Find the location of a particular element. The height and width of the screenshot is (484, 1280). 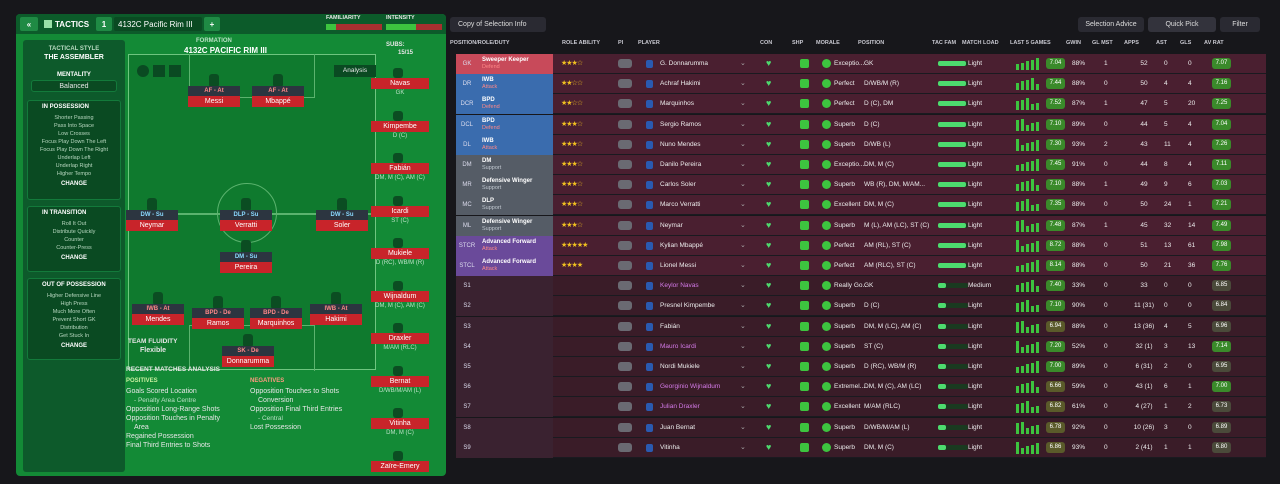

pitch-player: DLP - Su Verratti is located at coordinates (246, 215).